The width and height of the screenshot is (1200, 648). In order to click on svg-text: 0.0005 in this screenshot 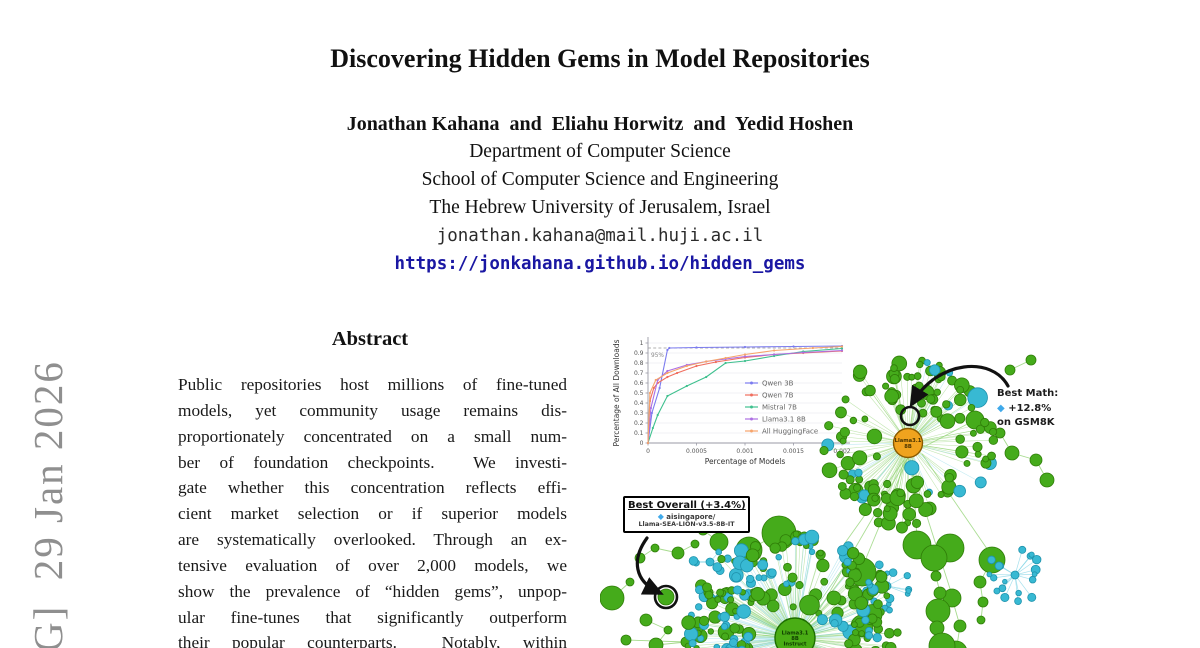, I will do `click(696, 451)`.